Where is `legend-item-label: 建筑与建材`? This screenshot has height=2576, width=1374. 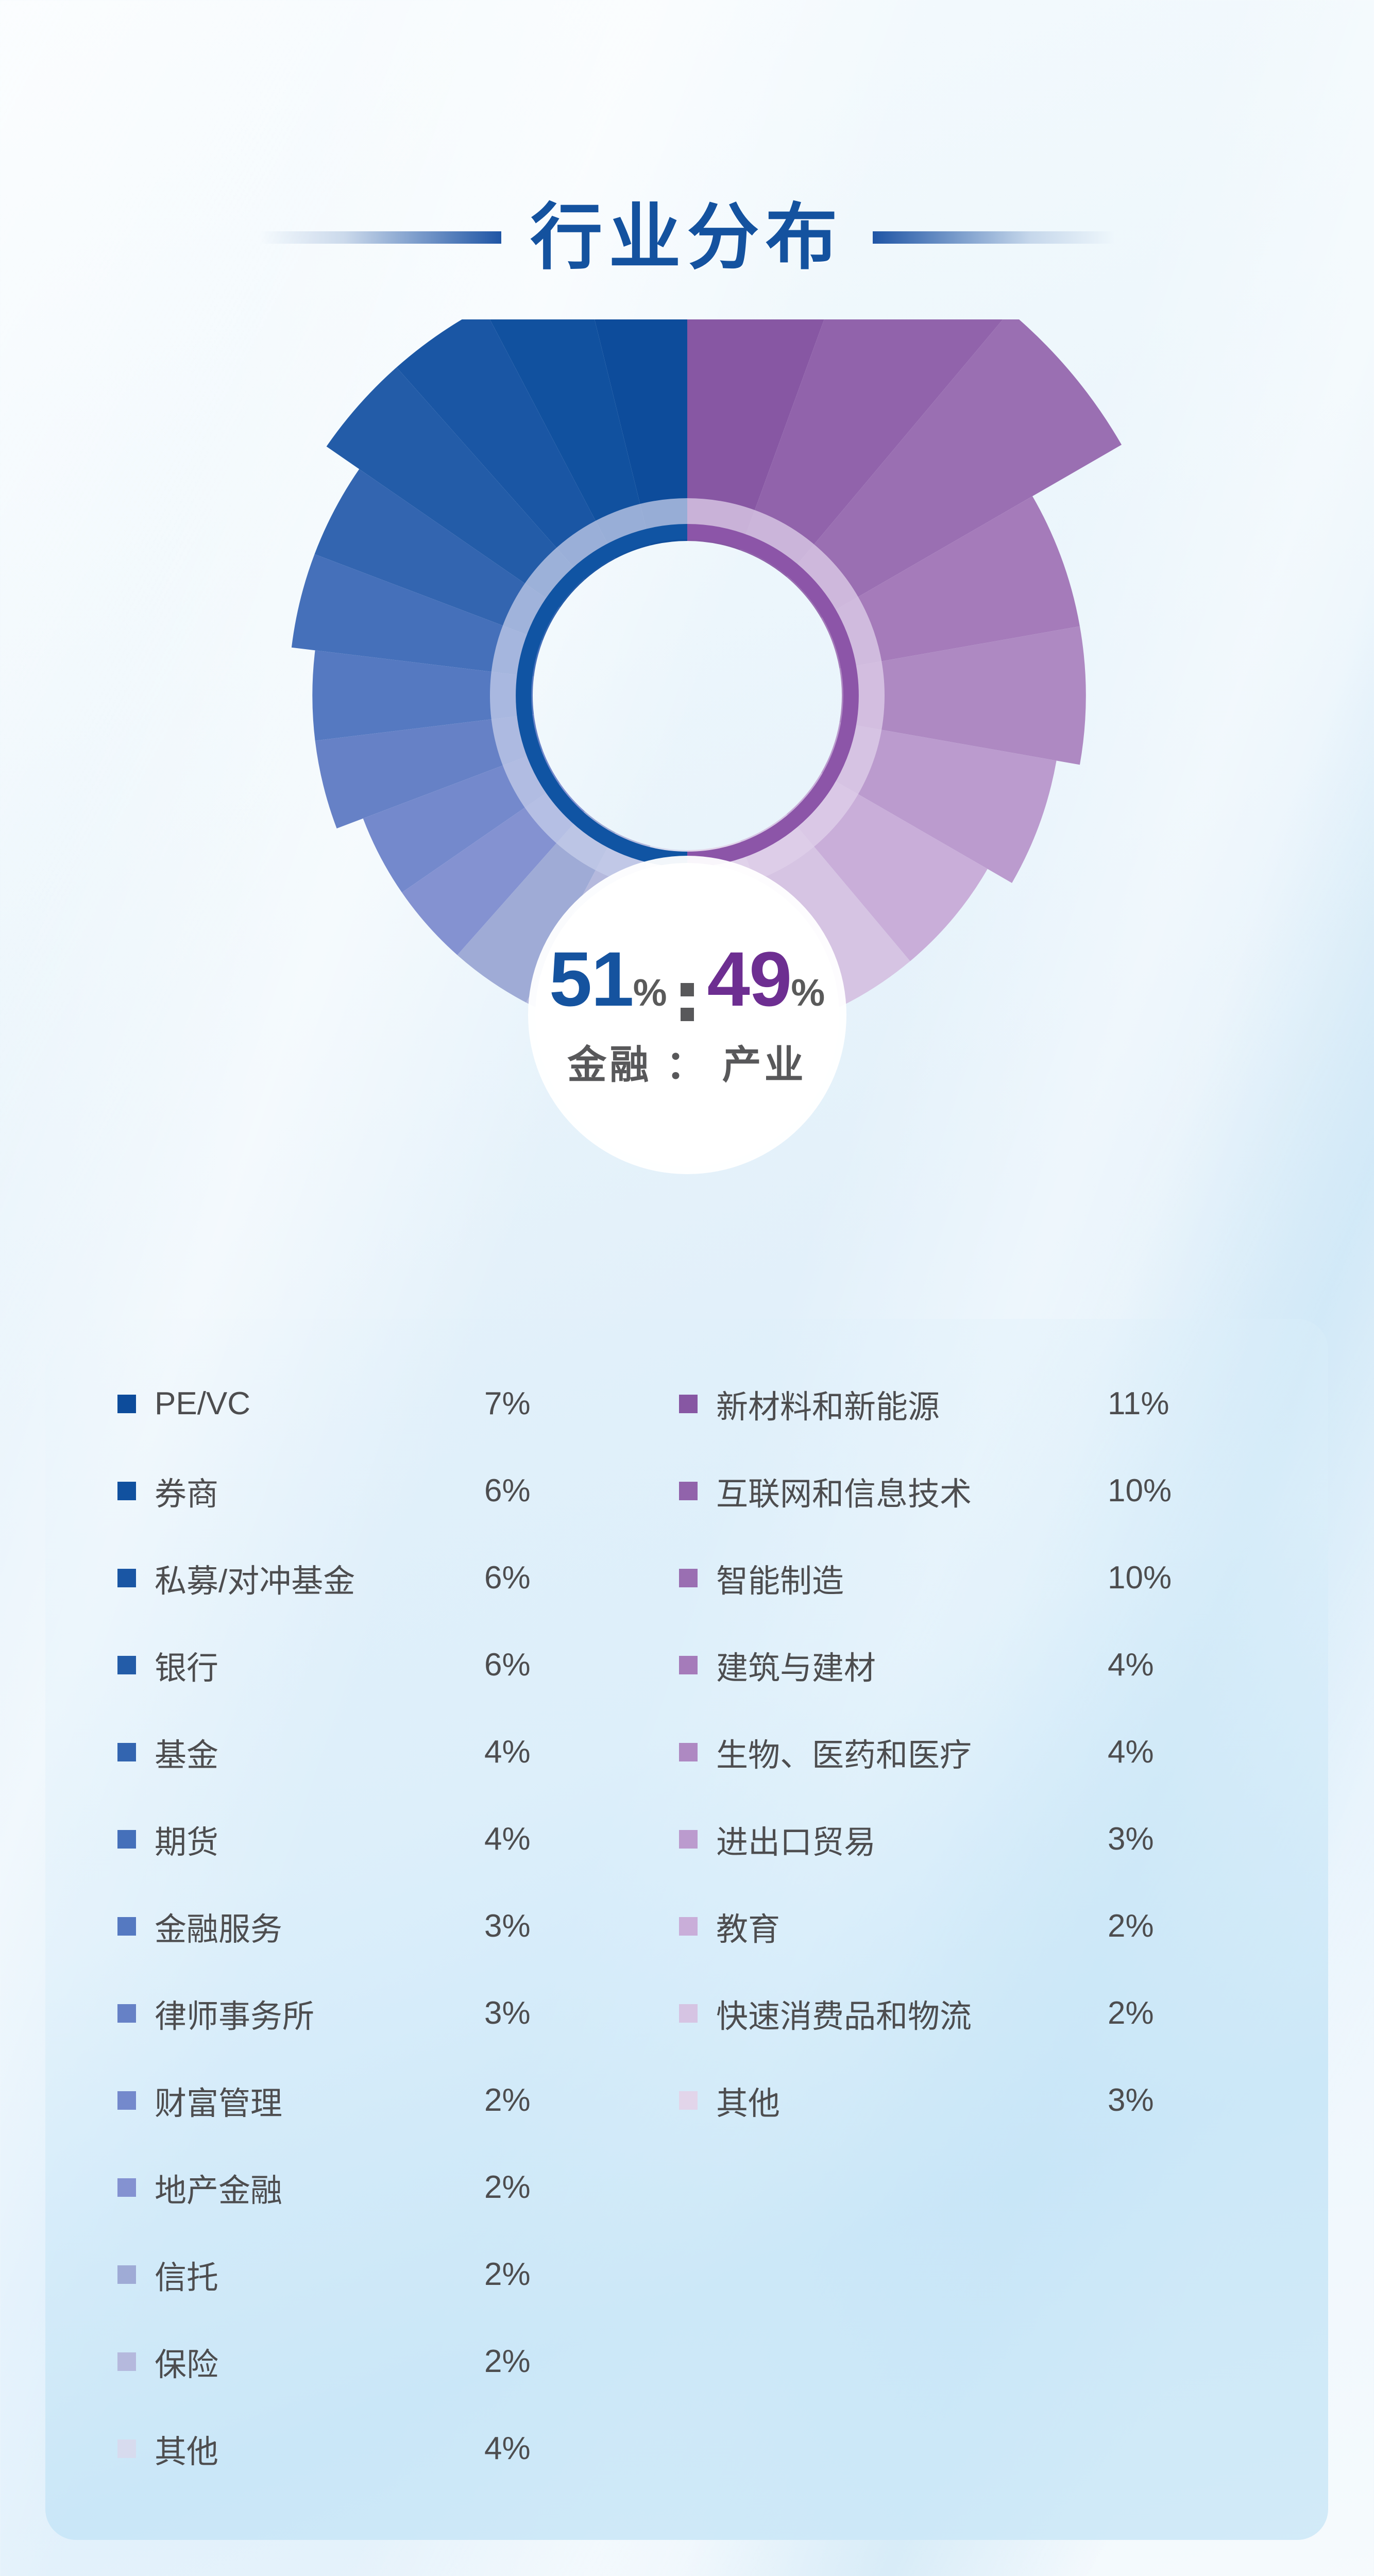
legend-item-label: 建筑与建材 is located at coordinates (796, 1668).